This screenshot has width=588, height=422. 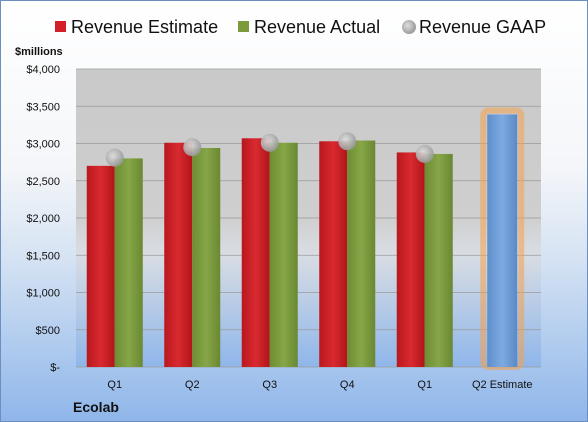 I want to click on company-label: Ecolab, so click(x=96, y=407).